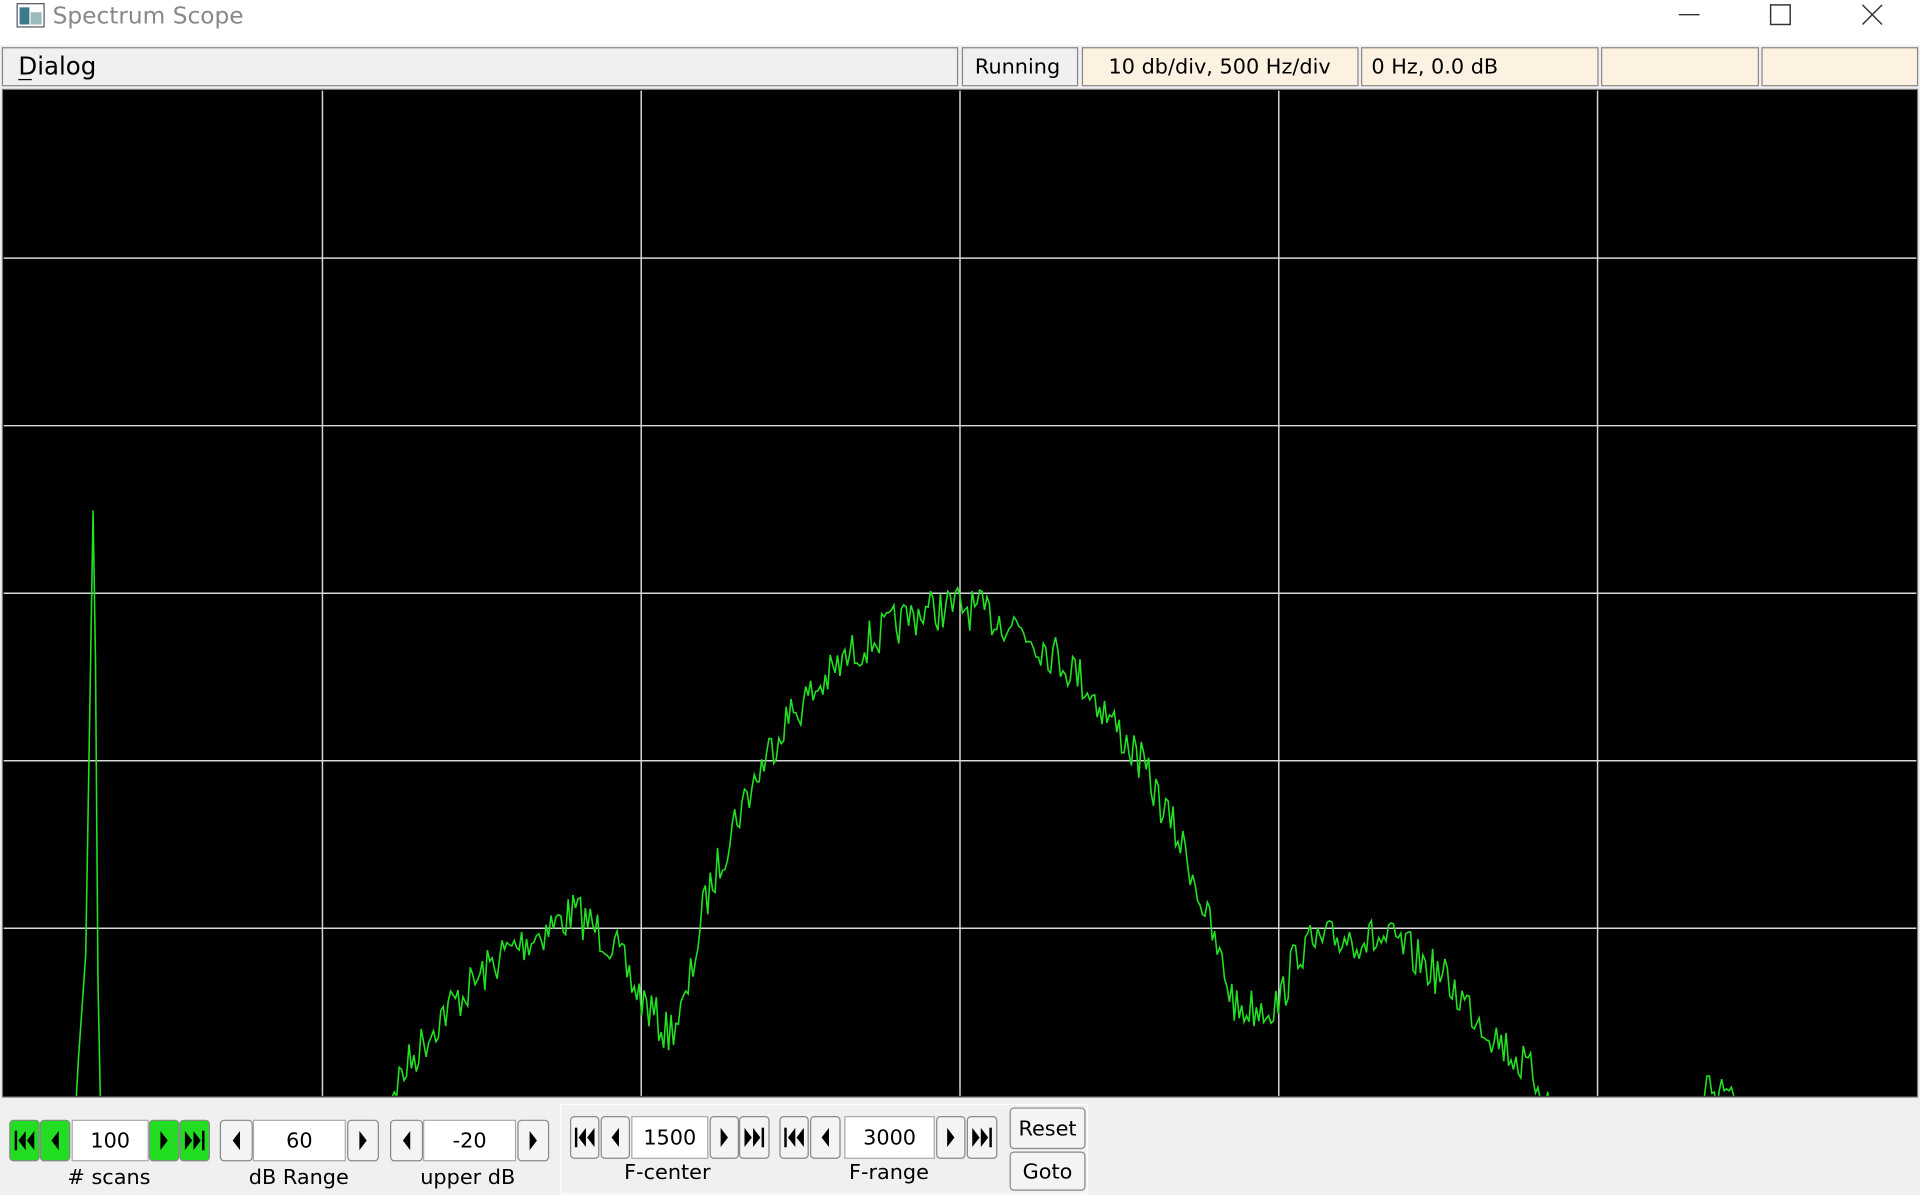 The image size is (1920, 1195). I want to click on value-text: 3000, so click(889, 1138).